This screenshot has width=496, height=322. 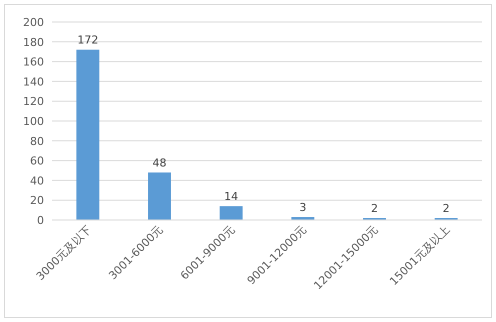 I want to click on y-tick-label: 160, so click(x=33, y=62).